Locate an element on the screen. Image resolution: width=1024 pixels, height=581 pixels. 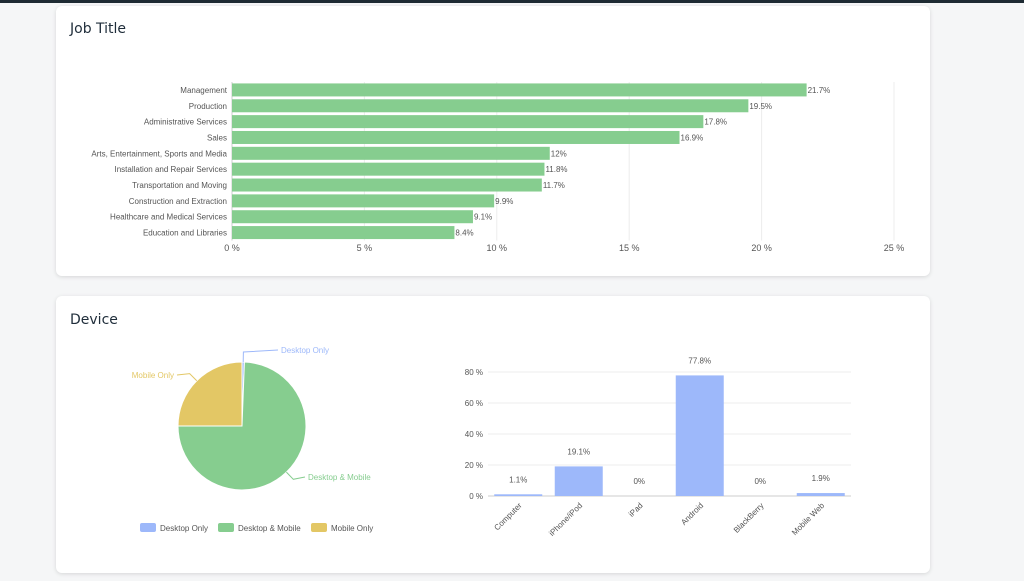
bar-value-label: 12% is located at coordinates (559, 153).